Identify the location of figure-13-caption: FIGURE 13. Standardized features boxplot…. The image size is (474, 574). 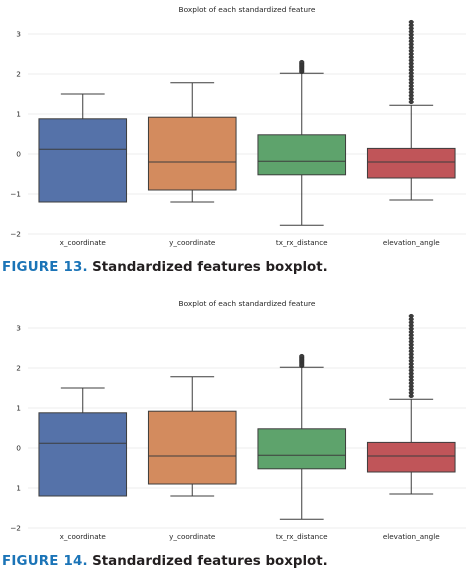
(165, 267).